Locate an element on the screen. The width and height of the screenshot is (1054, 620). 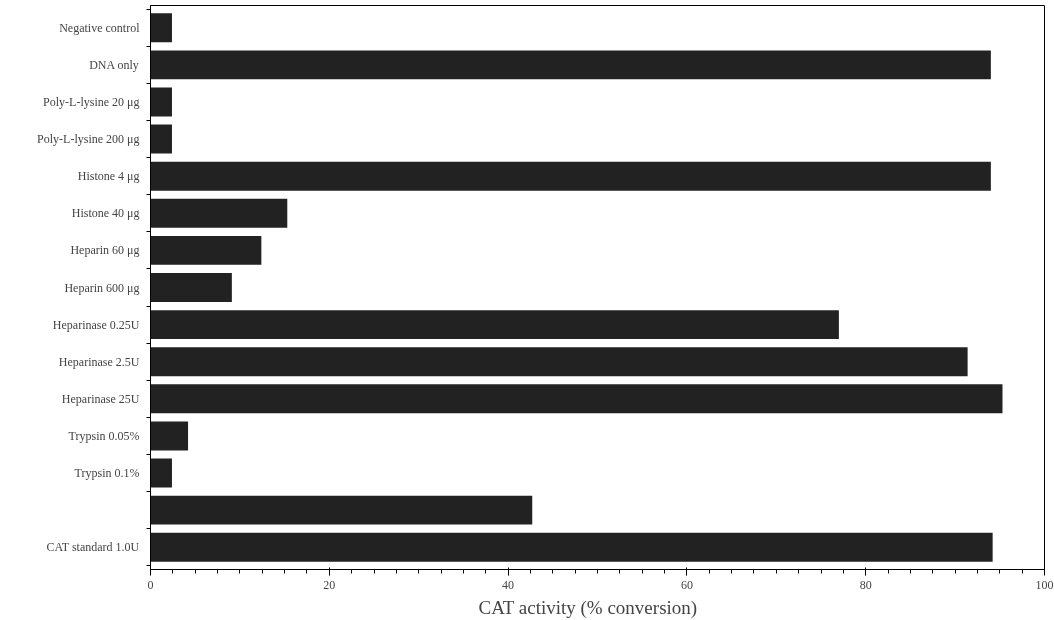
y-tick-label: CAT standard 1.0U is located at coordinates (93, 547).